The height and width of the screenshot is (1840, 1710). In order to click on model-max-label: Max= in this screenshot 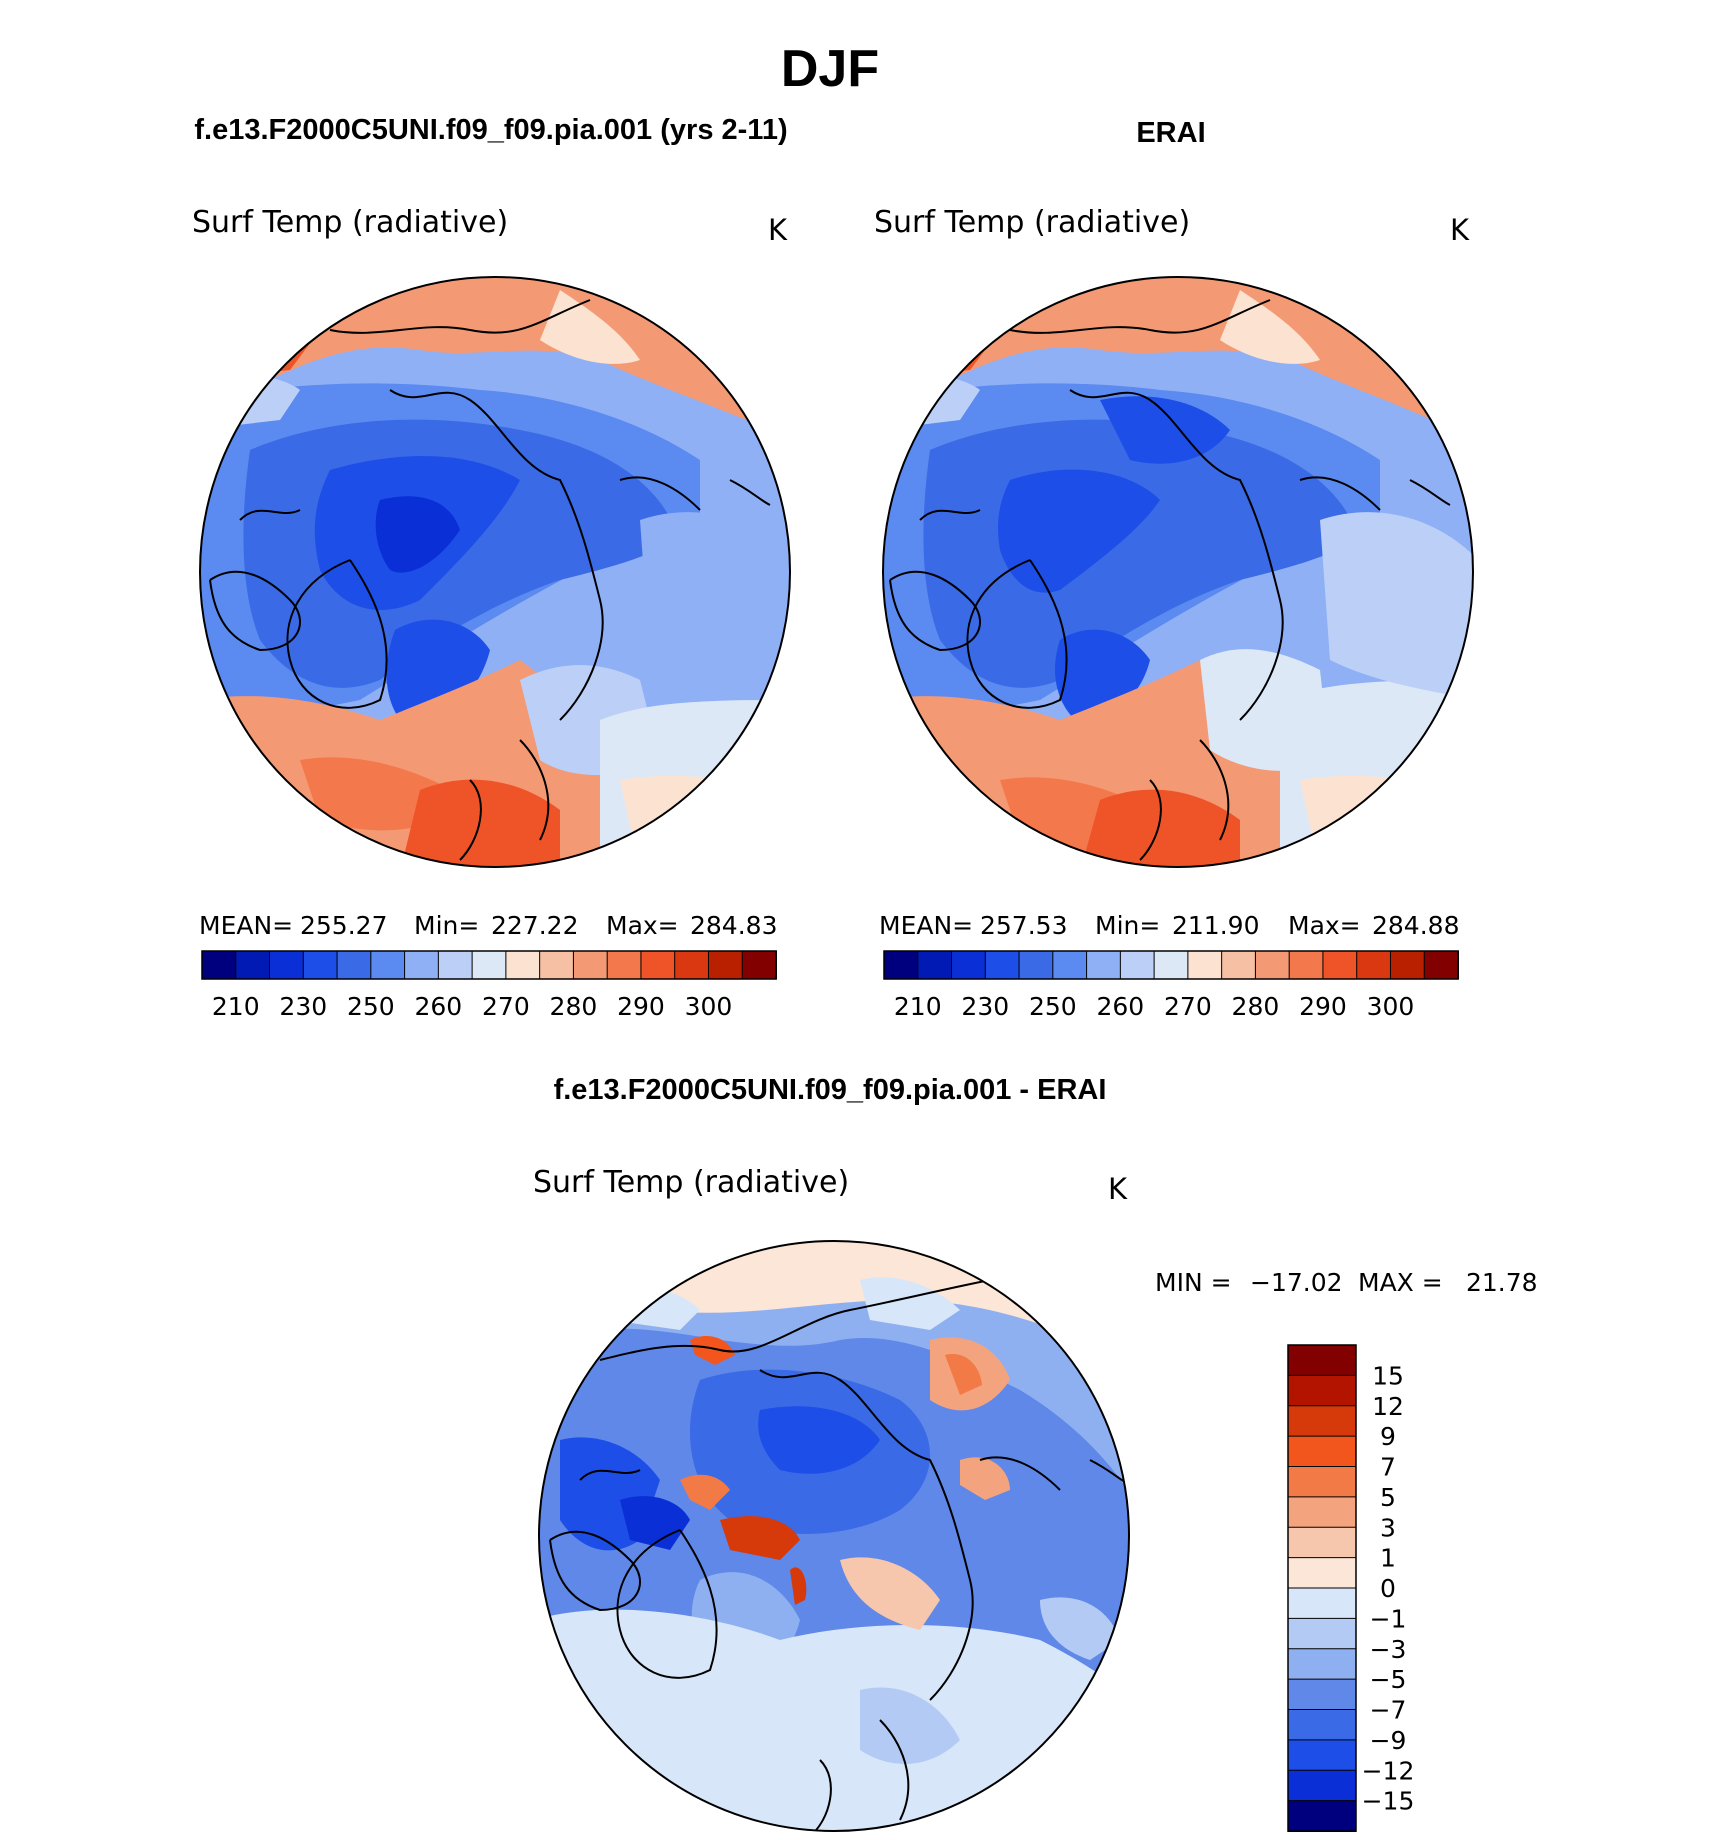, I will do `click(642, 925)`.